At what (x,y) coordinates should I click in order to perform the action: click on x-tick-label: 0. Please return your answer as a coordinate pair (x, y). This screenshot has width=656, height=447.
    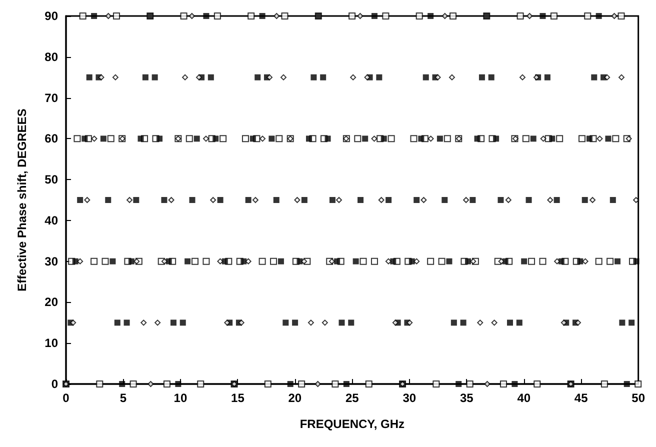
    Looking at the image, I should click on (66, 398).